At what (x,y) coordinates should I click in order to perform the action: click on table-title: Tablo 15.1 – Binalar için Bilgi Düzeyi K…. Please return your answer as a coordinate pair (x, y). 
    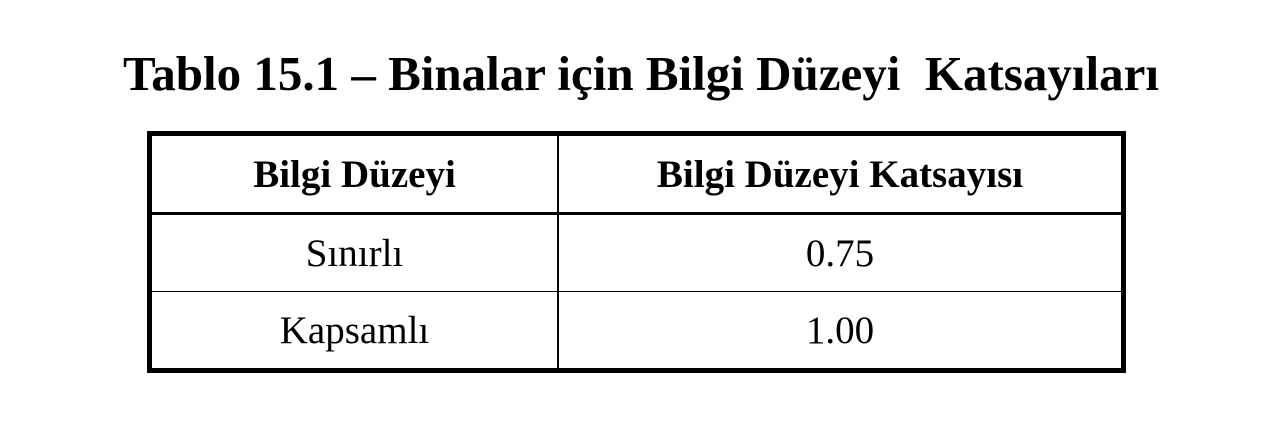
    Looking at the image, I should click on (641, 73).